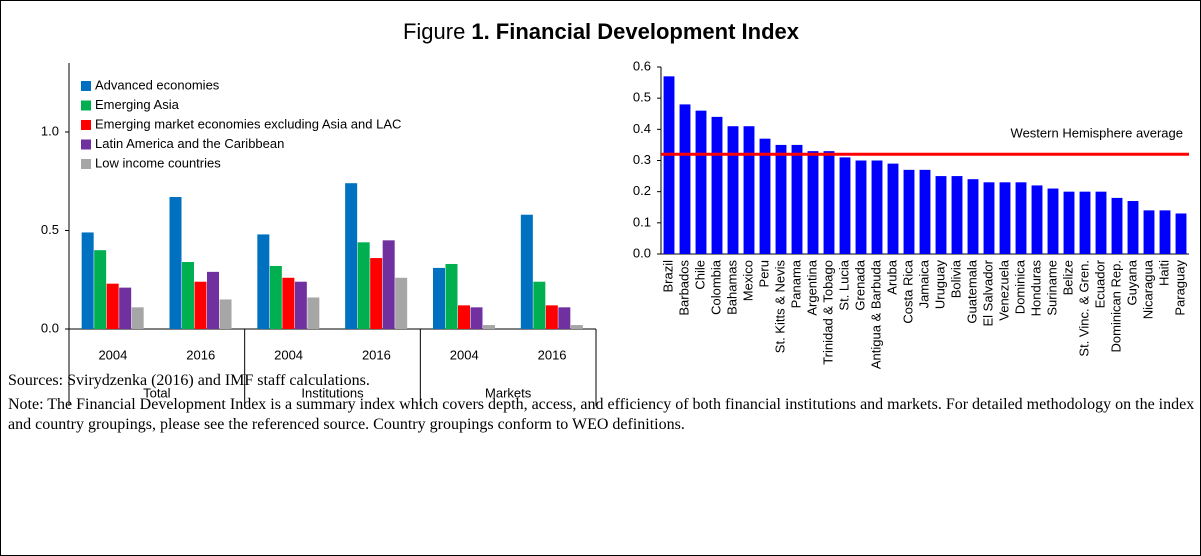 This screenshot has width=1201, height=556. Describe the element at coordinates (923, 283) in the screenshot. I see `x-tick-label: Jamaica` at that location.